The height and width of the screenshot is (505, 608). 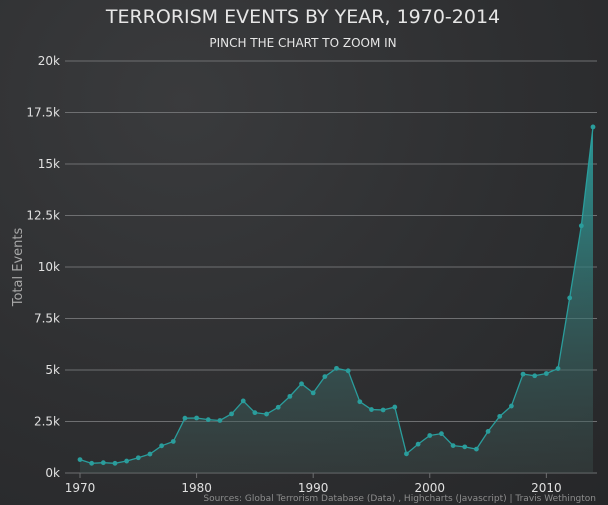 What do you see at coordinates (52, 370) in the screenshot?
I see `y-tick-label: 5k` at bounding box center [52, 370].